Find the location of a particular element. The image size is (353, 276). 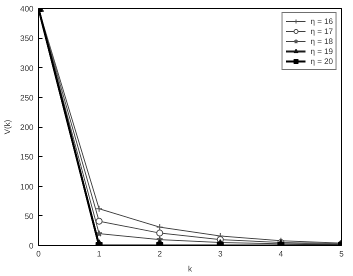

y-axis-title: V(k) is located at coordinates (7, 126).